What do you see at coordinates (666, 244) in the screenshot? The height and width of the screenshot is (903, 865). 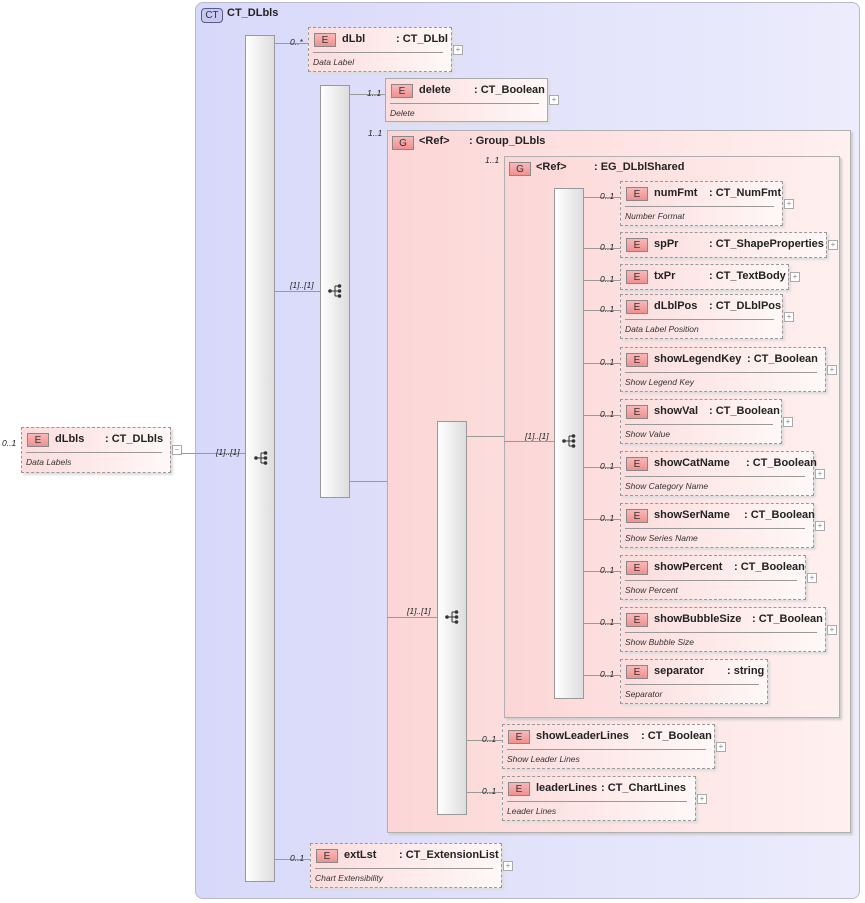 I see `element-name: spPr` at bounding box center [666, 244].